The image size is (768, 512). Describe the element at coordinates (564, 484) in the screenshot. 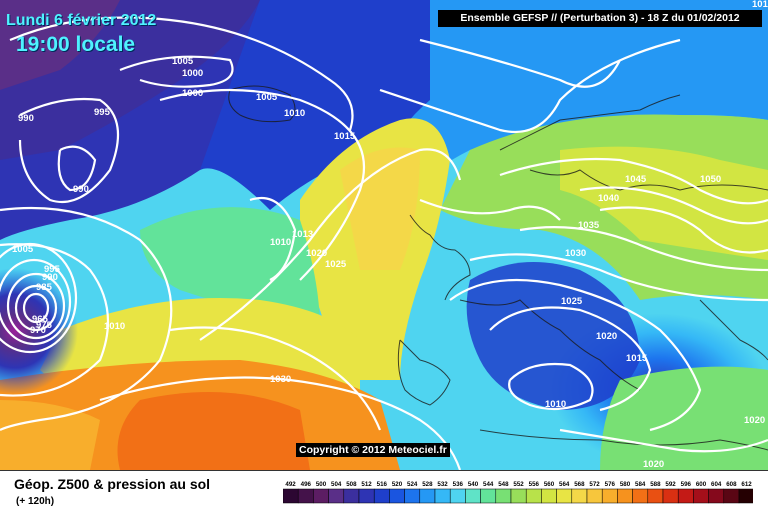

I see `legend-tick-label: 564` at that location.